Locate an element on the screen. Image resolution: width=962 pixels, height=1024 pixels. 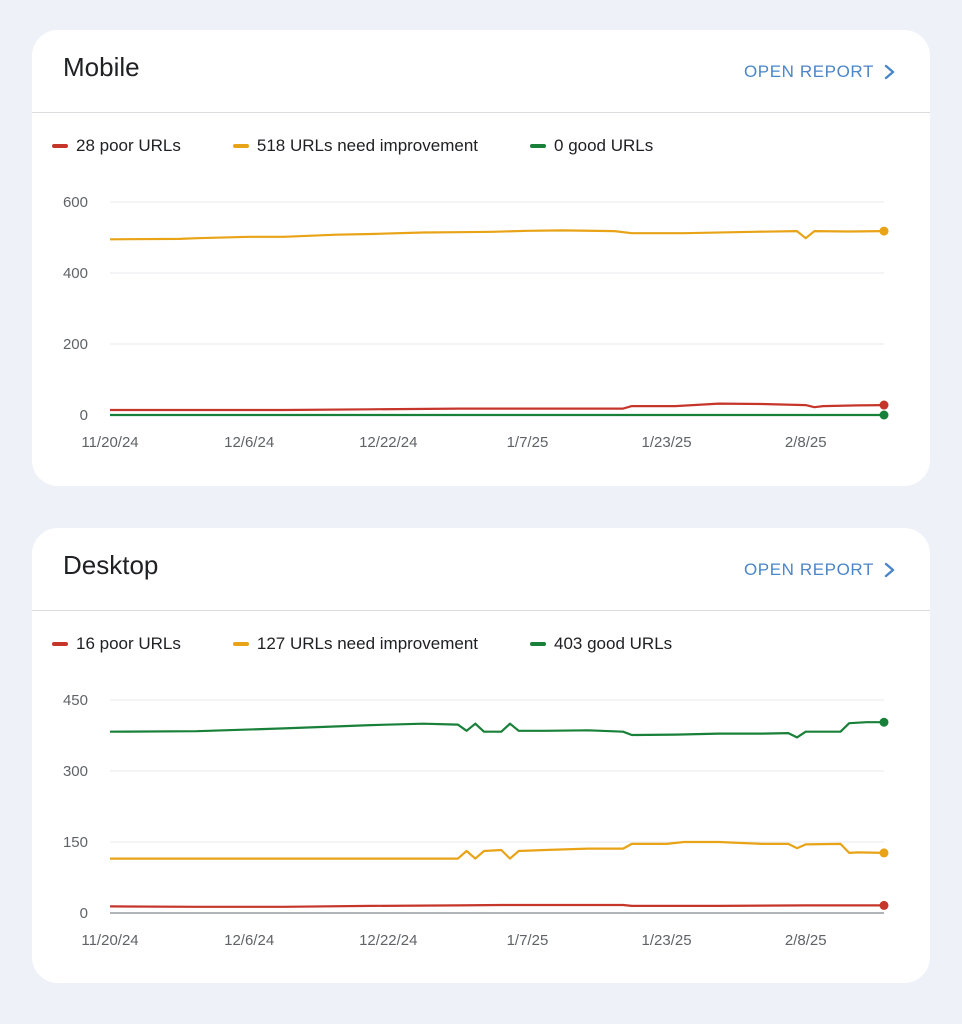
legend-item-good: 0 good URLs is located at coordinates (591, 146).